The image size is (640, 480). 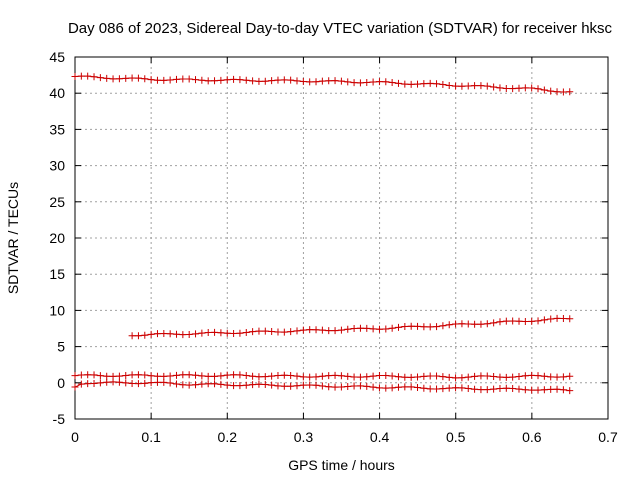 I want to click on x-tick-label: 0.2, so click(x=228, y=437).